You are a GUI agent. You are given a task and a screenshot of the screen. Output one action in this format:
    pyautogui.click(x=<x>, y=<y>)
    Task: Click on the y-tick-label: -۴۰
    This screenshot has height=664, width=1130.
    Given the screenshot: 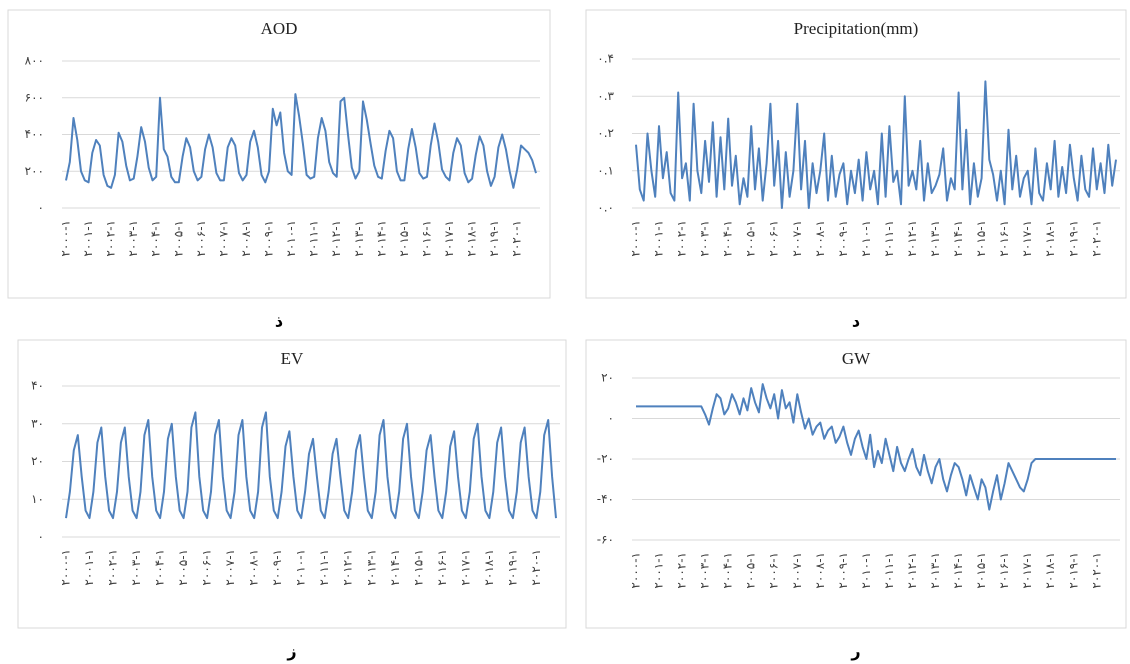 What is the action you would take?
    pyautogui.click(x=605, y=499)
    